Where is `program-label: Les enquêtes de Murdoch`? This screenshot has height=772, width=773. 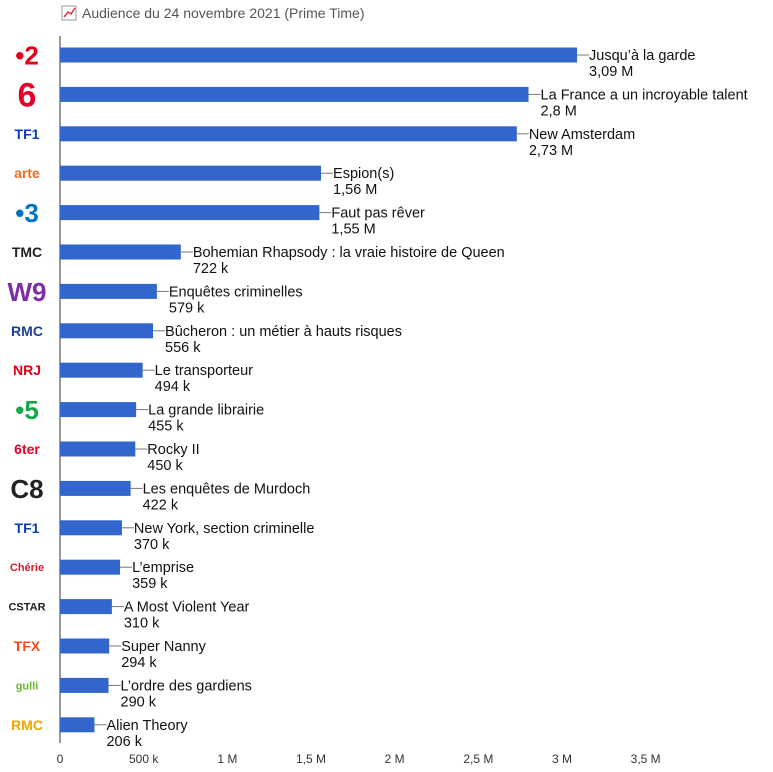
program-label: Les enquêtes de Murdoch is located at coordinates (227, 489).